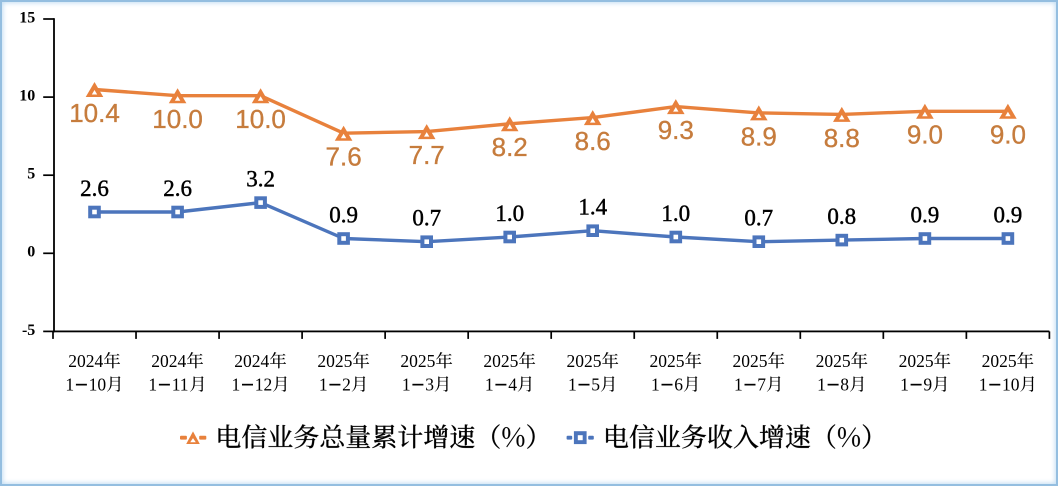  What do you see at coordinates (927, 384) in the screenshot?
I see `svg-text: 9` at bounding box center [927, 384].